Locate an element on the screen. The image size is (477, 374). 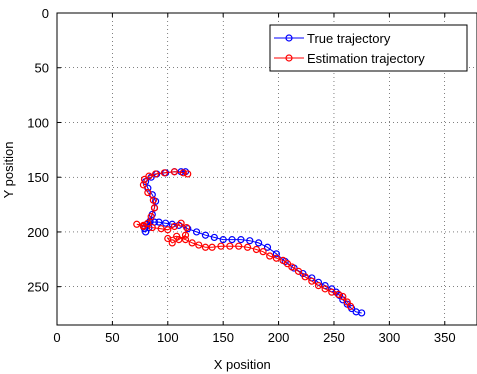
y-tick-label: 250 is located at coordinates (38, 287).